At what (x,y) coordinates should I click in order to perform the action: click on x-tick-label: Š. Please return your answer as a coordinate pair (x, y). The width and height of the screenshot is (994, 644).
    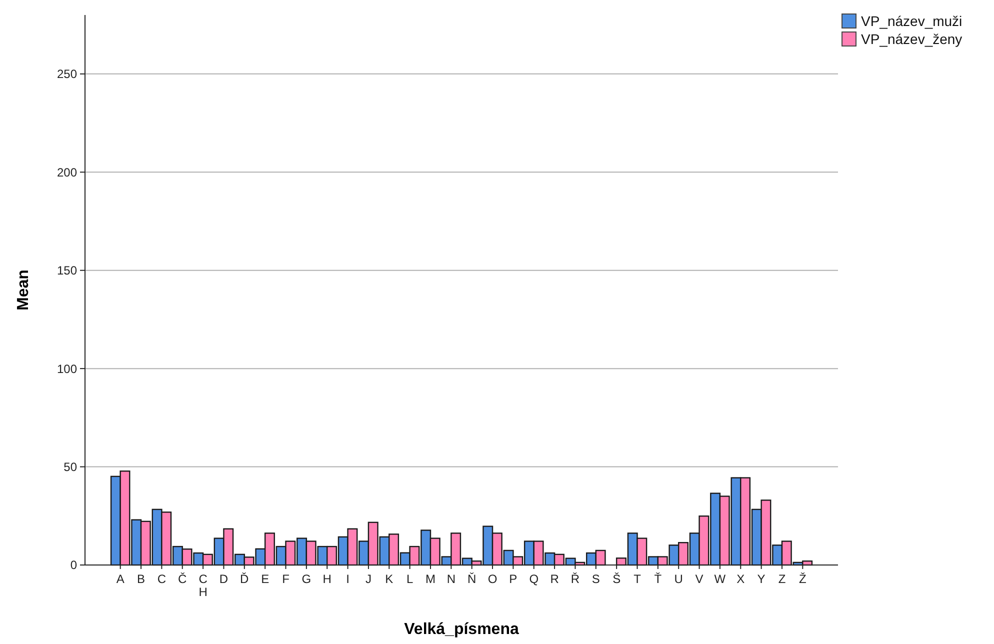
    Looking at the image, I should click on (616, 579).